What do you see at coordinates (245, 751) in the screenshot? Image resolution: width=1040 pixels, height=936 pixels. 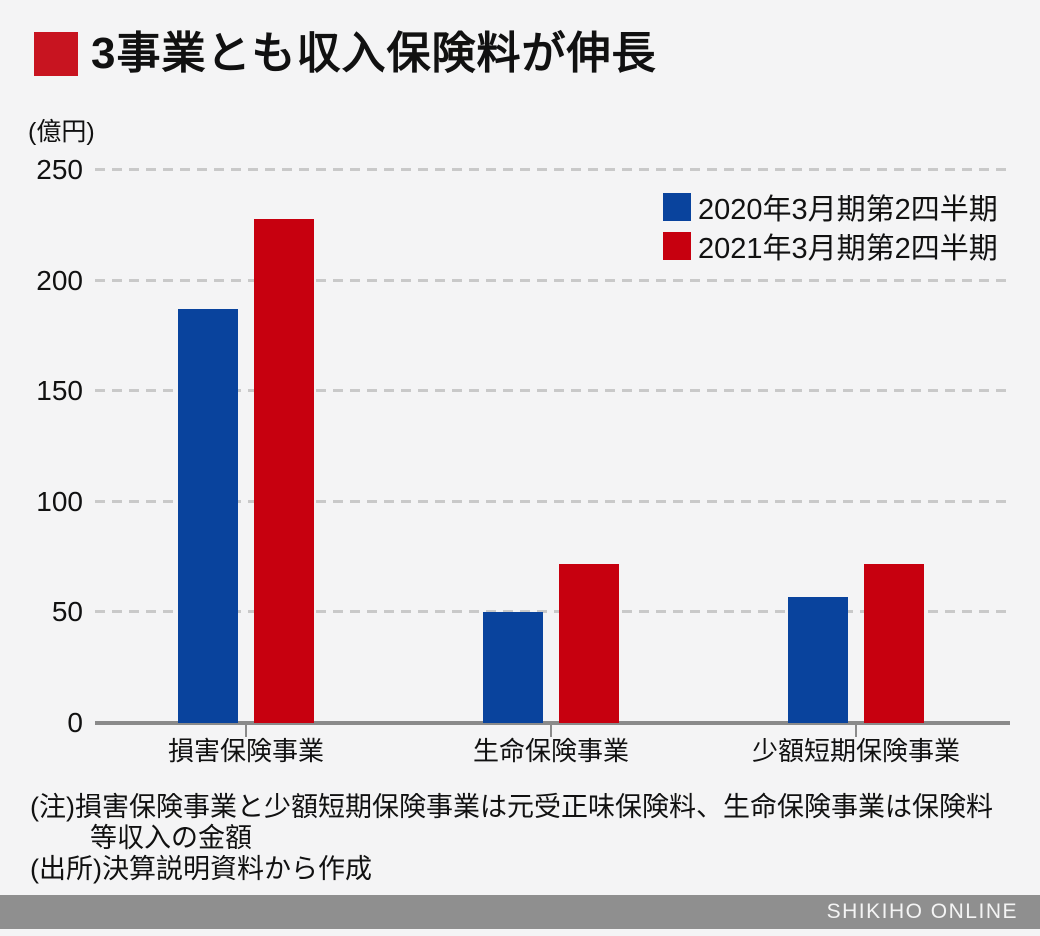 I see `x-axis-category-label: 損害保険事業` at bounding box center [245, 751].